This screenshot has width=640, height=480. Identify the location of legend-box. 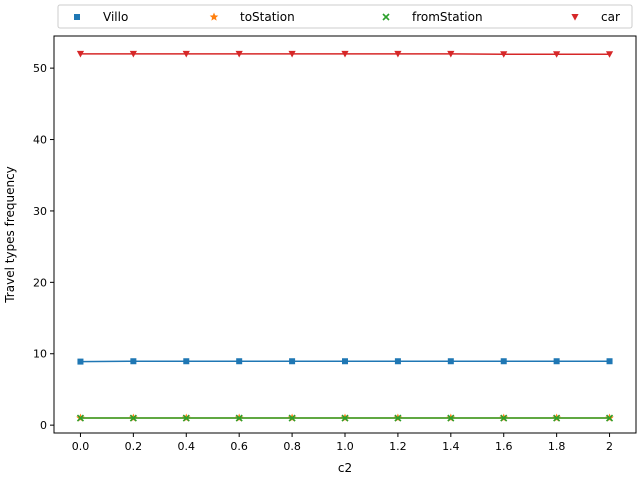
(345, 16).